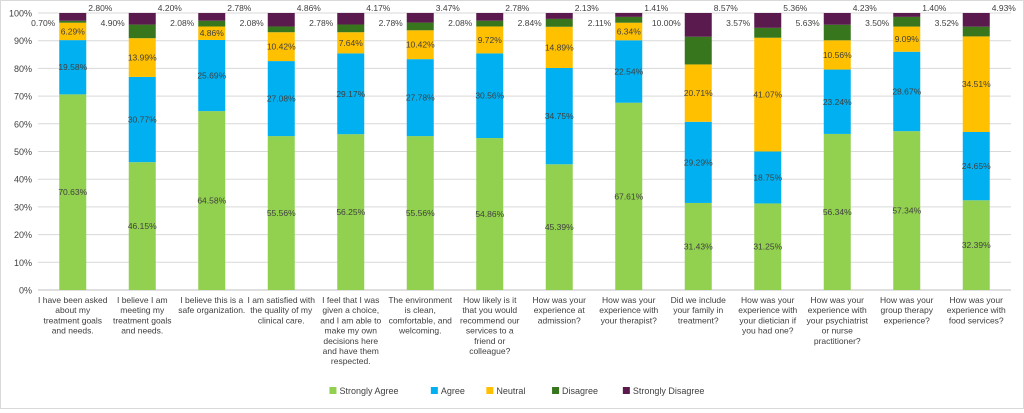 The image size is (1024, 413). I want to click on data-label: 4.20%, so click(170, 8).